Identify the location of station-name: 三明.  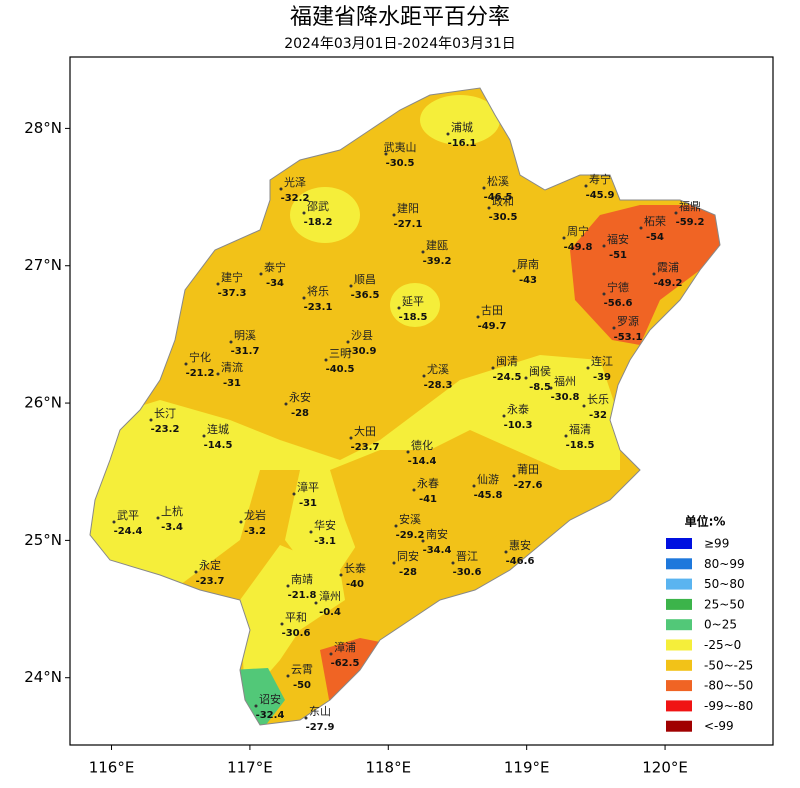
(340, 353).